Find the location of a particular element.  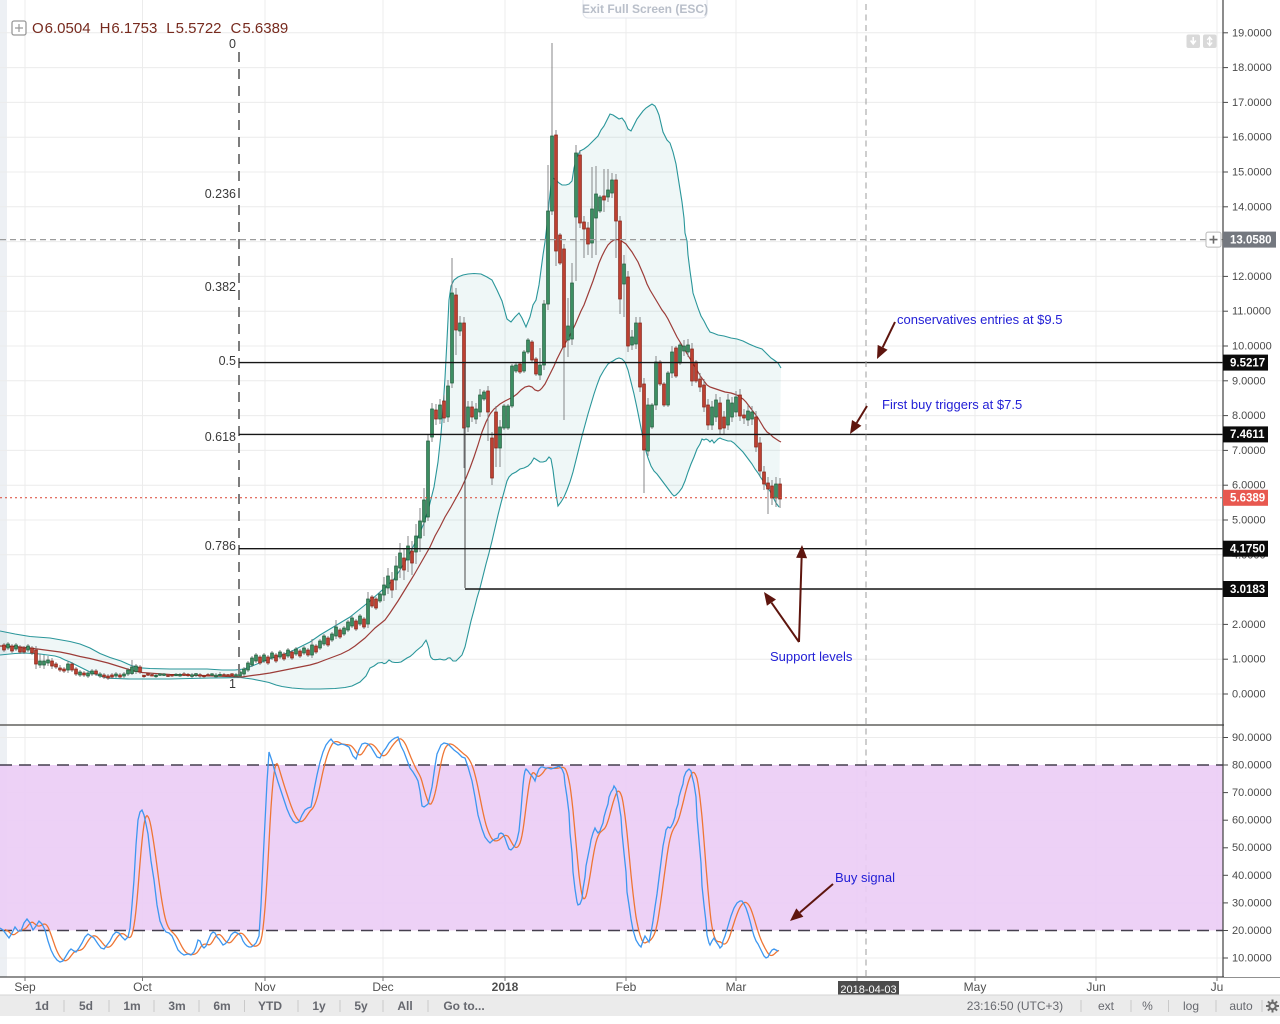

svg-text: 19.0000 is located at coordinates (1252, 33).